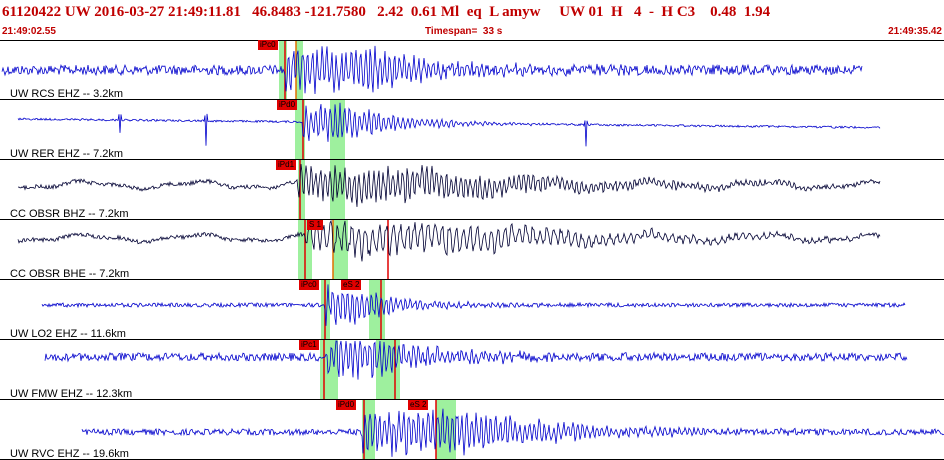 This screenshot has height=460, width=944. What do you see at coordinates (68, 334) in the screenshot?
I see `trace-label: UW LO2 EHZ -- 11.6km` at bounding box center [68, 334].